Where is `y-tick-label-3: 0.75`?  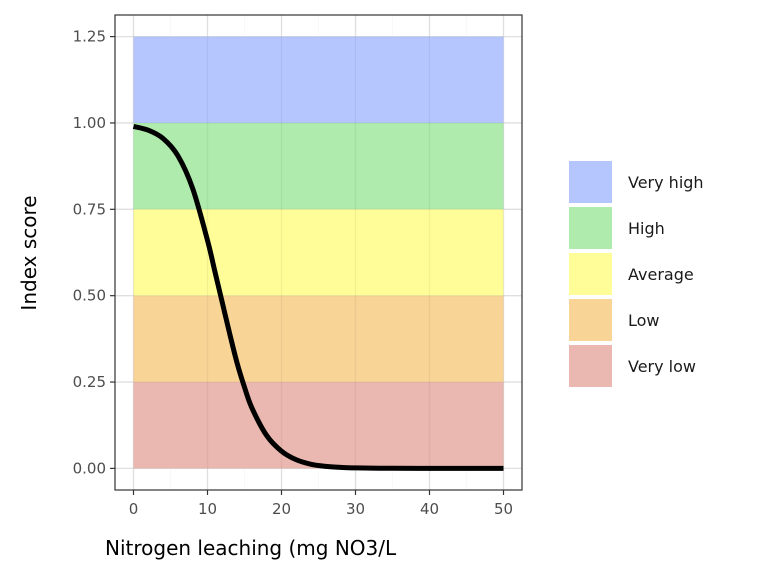
y-tick-label-3: 0.75 is located at coordinates (89, 209).